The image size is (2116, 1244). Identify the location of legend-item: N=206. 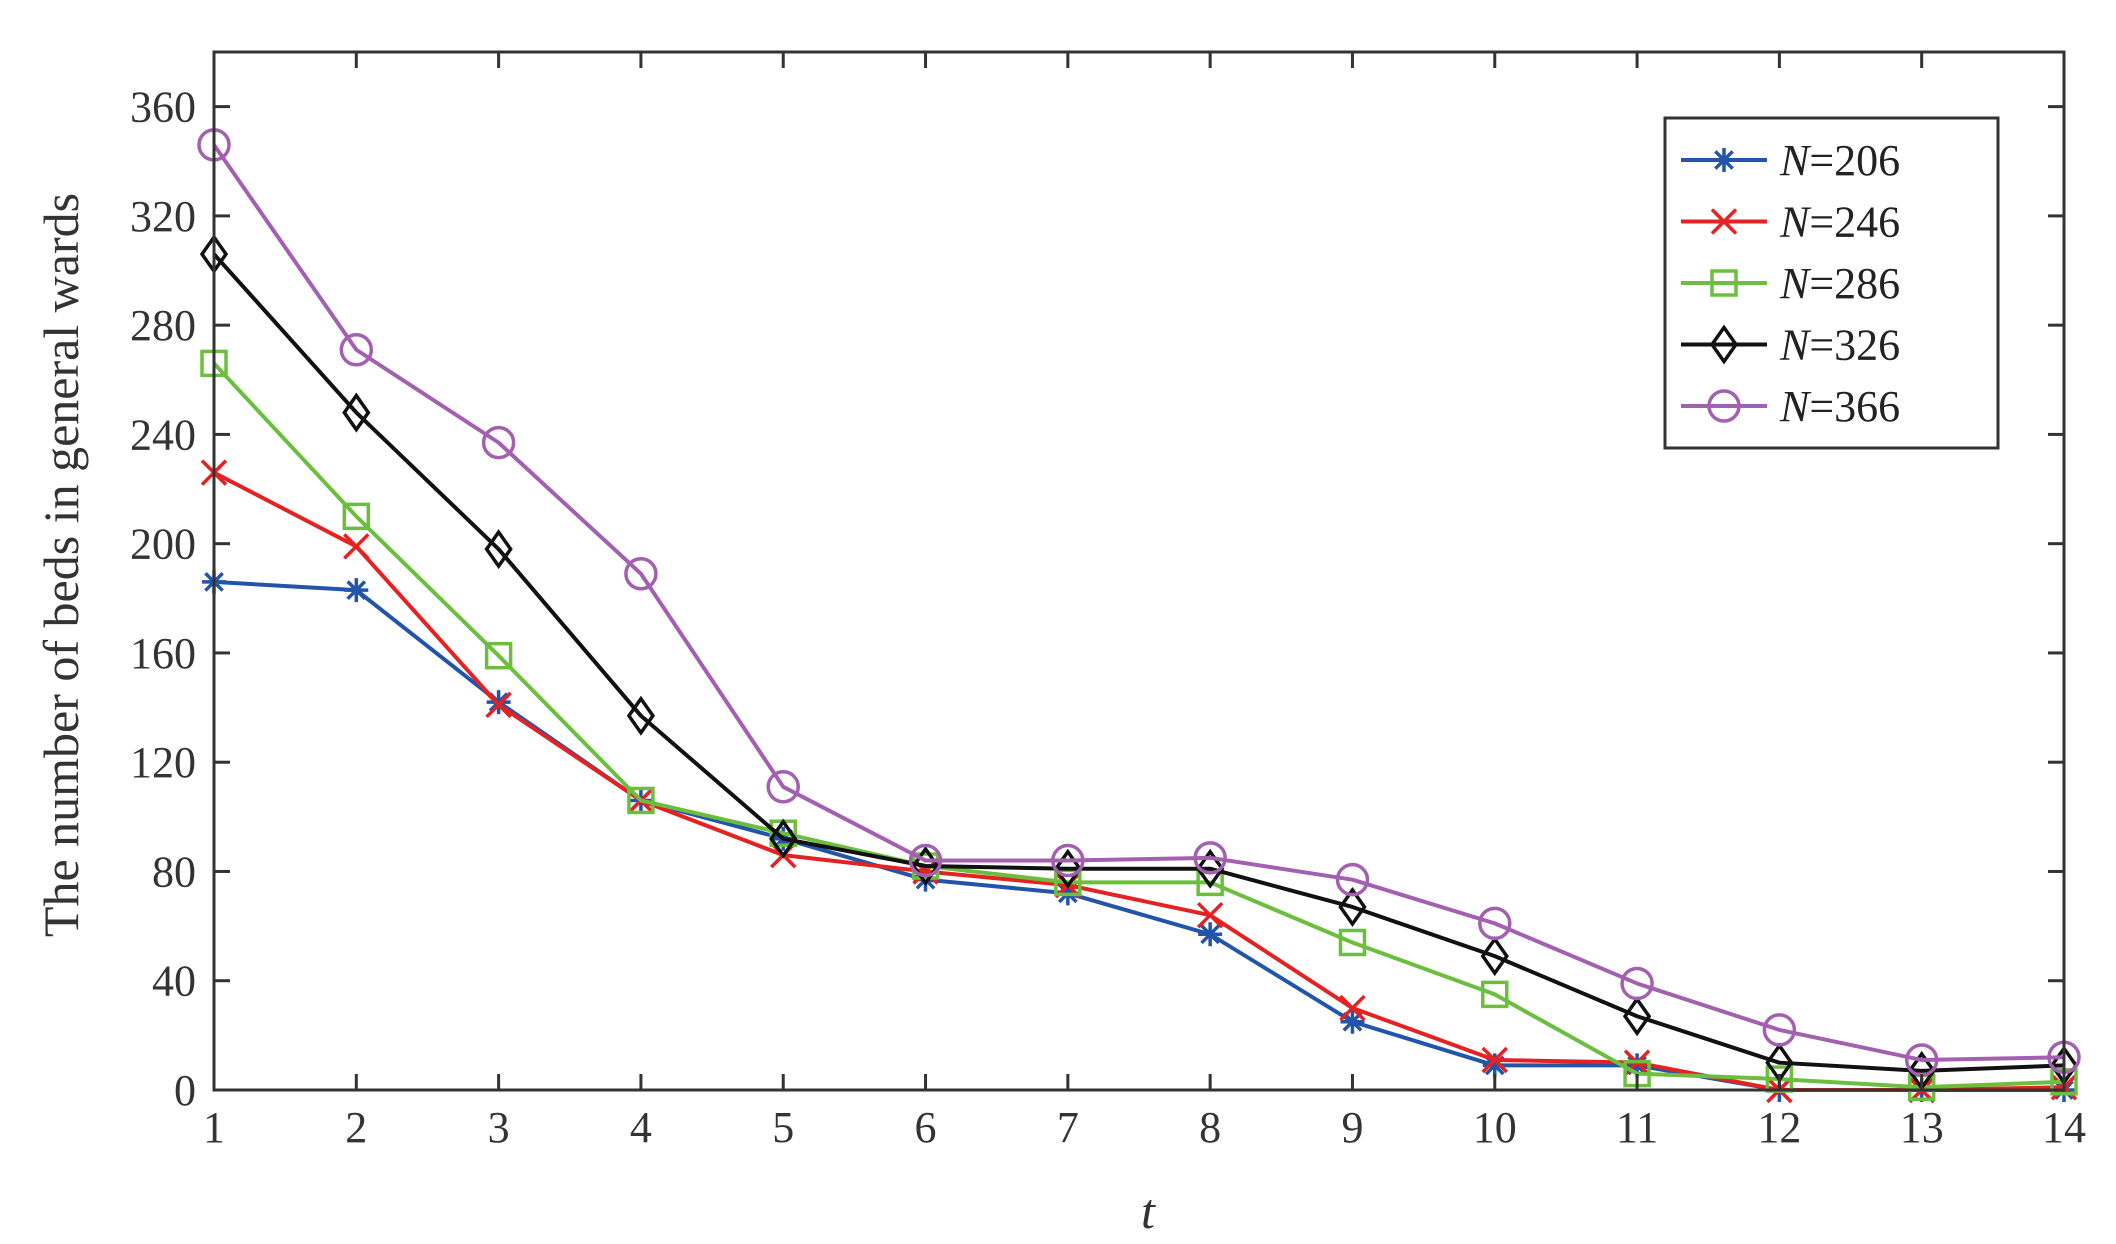
(1790, 160).